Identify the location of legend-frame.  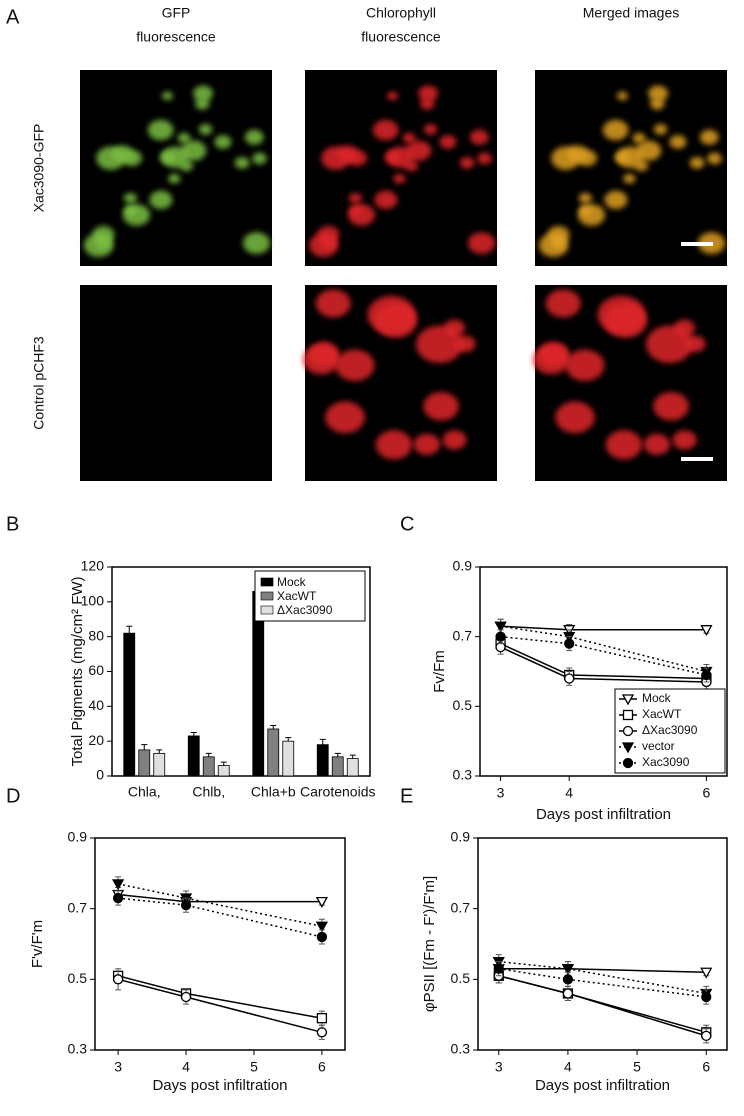
(310, 596).